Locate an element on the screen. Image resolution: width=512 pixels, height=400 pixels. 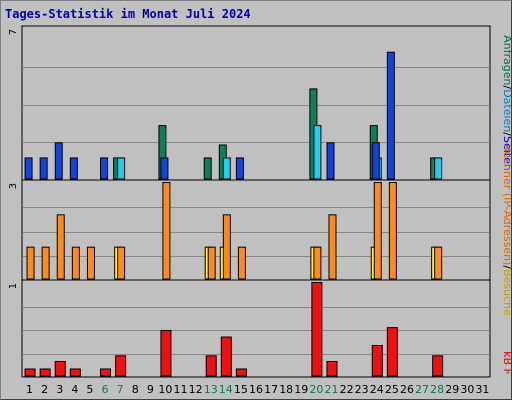
x-tick-label: 28 is located at coordinates (437, 389).